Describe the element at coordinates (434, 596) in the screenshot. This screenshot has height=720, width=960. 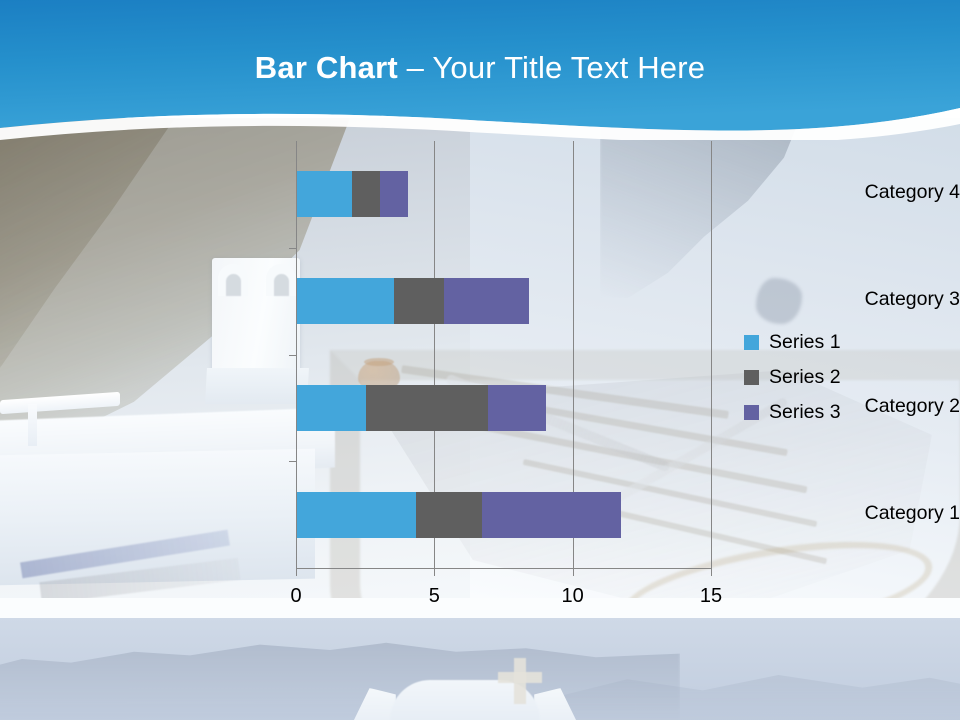
I see `x-axis-tick-label: 5` at that location.